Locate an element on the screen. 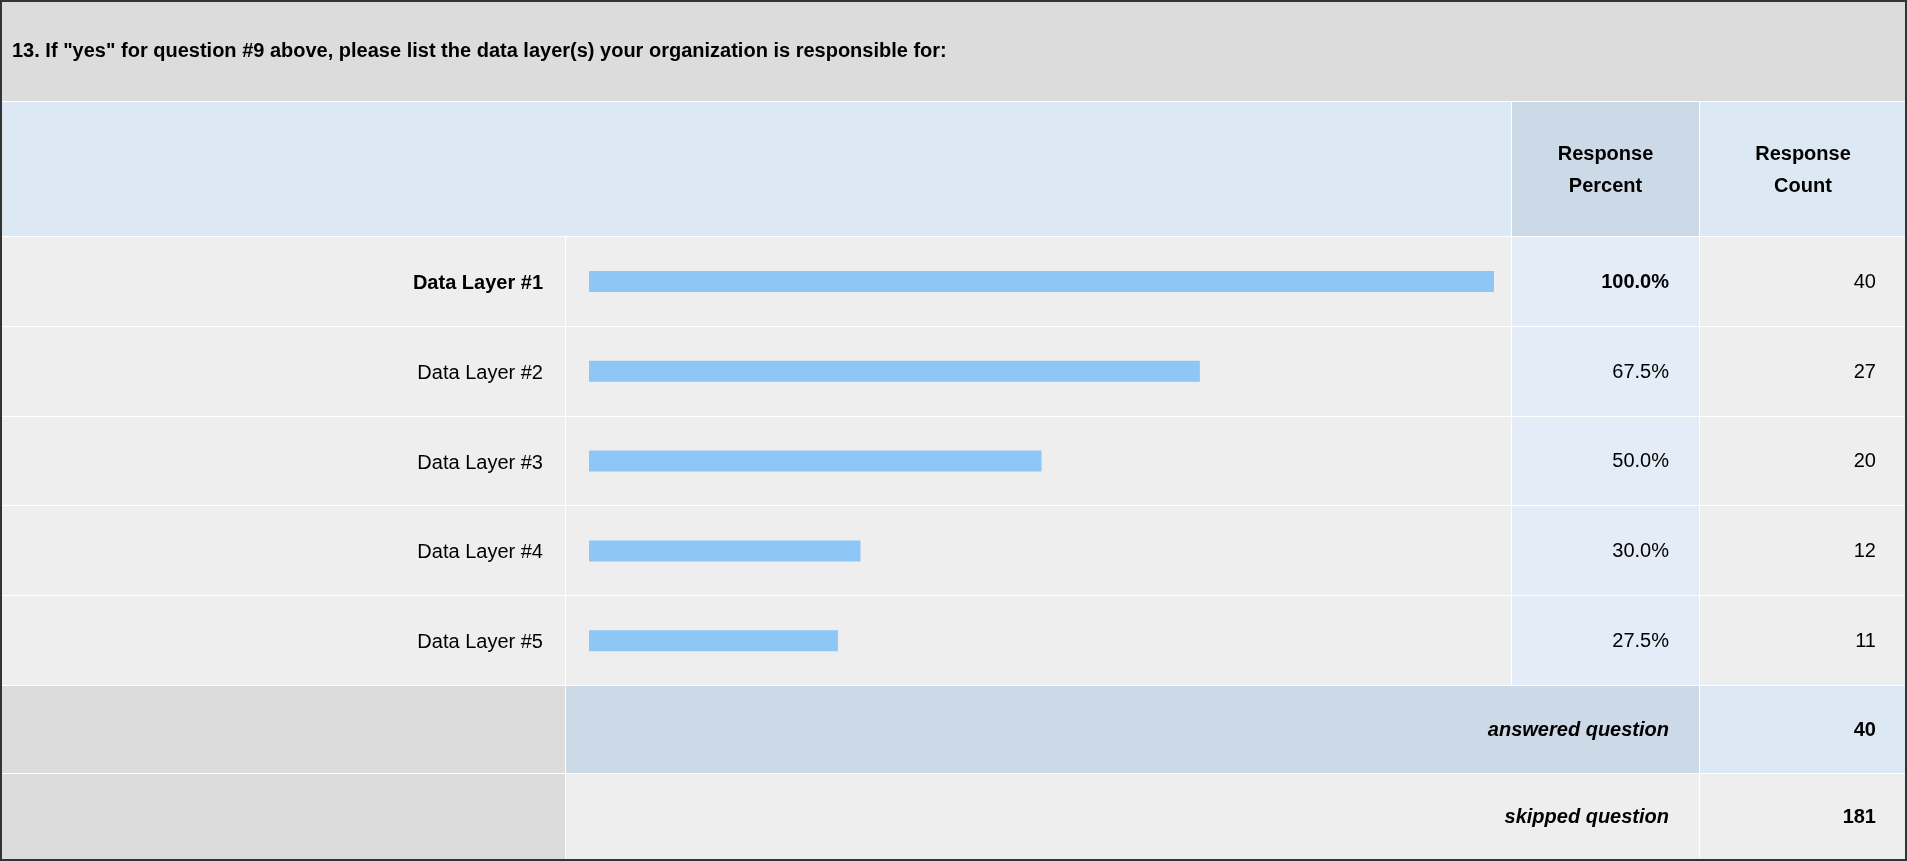 This screenshot has width=1907, height=861. table-cell: 13. If "yes" for question #9 above, please list the data layer(s) your organization is responsible for: is located at coordinates (953, 51).